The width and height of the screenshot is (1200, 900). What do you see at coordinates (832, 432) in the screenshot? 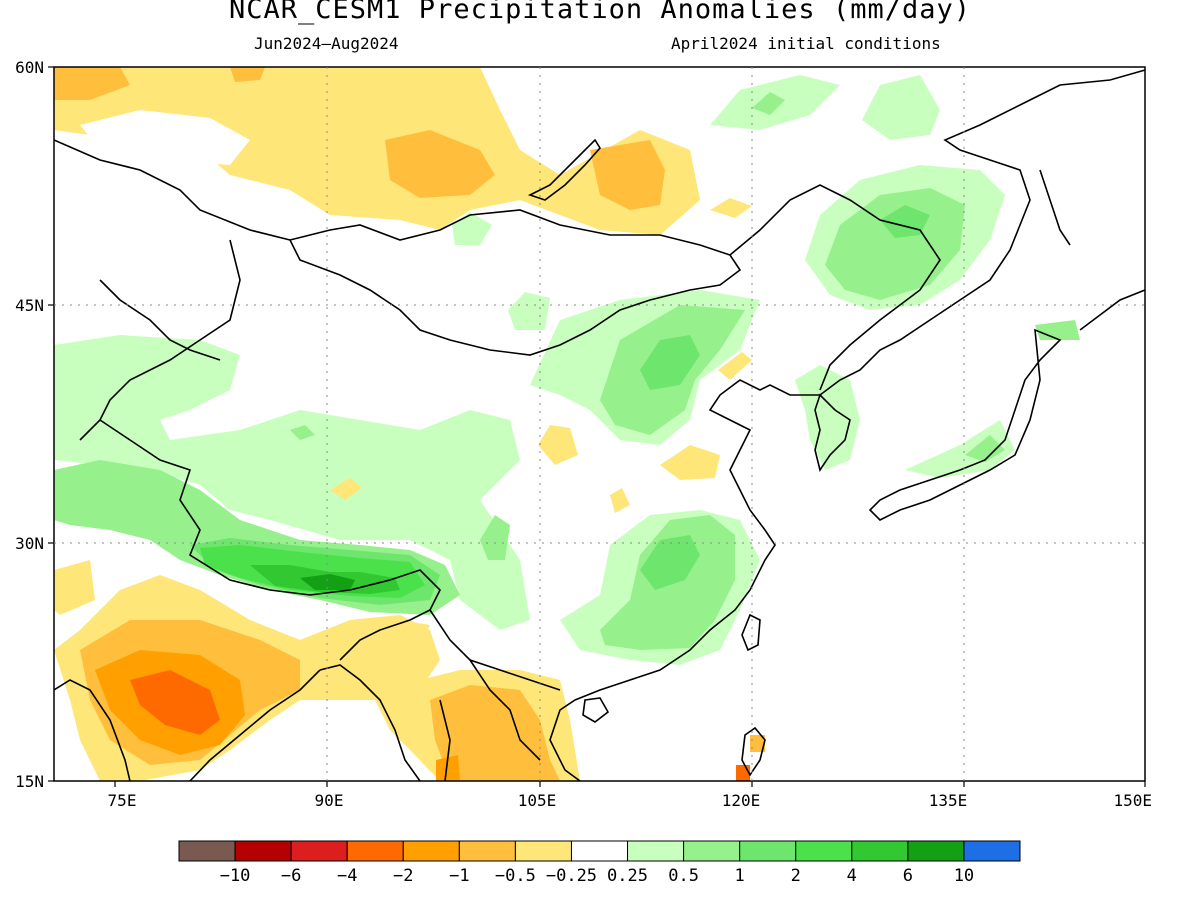
I see `coastline-korea` at bounding box center [832, 432].